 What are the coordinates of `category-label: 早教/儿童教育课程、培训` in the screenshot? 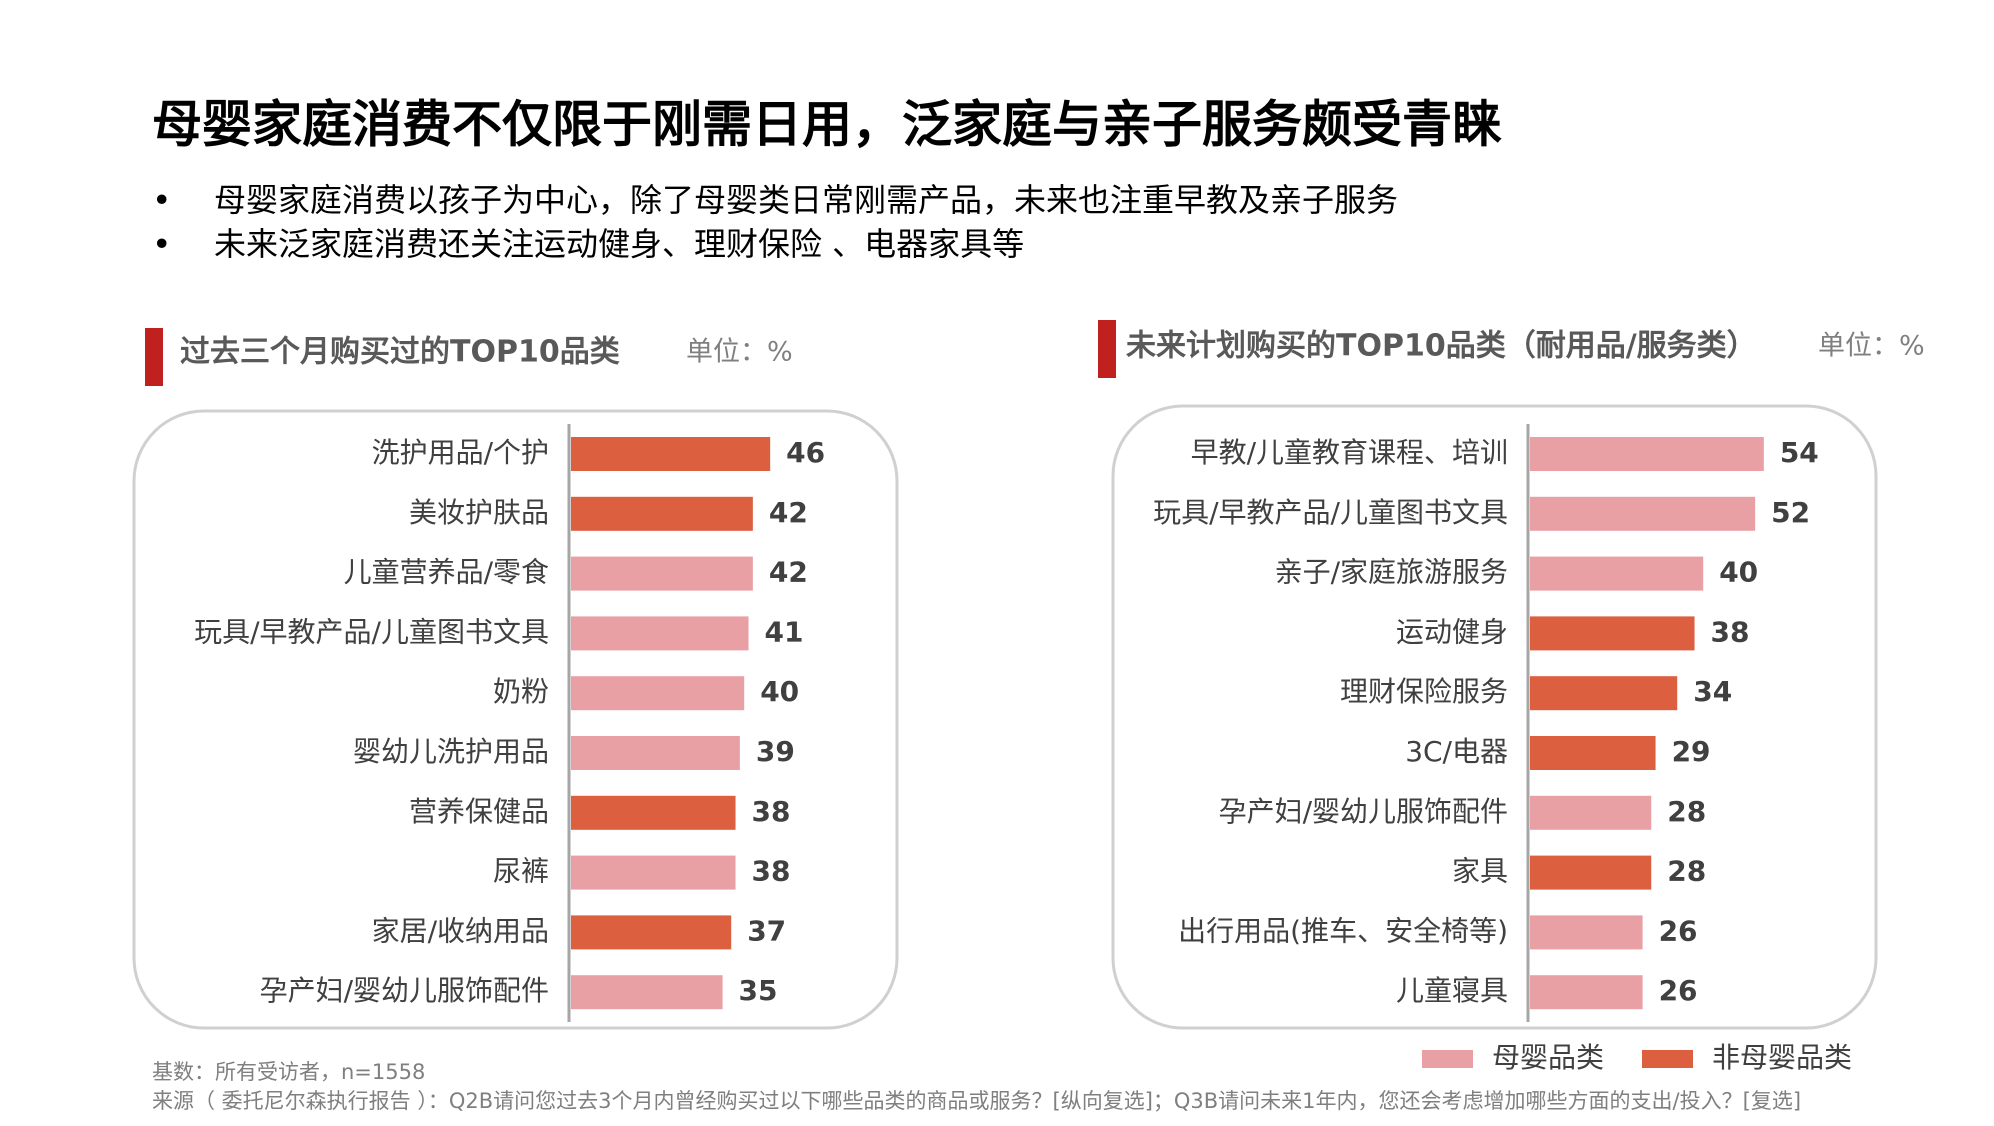 It's located at (1349, 452).